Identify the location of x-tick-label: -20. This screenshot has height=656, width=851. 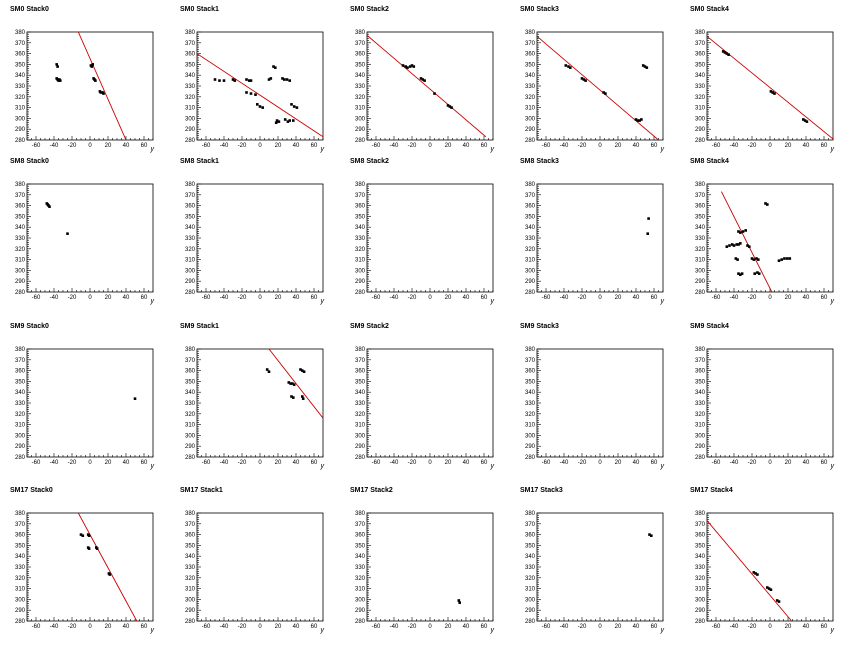
(72, 298).